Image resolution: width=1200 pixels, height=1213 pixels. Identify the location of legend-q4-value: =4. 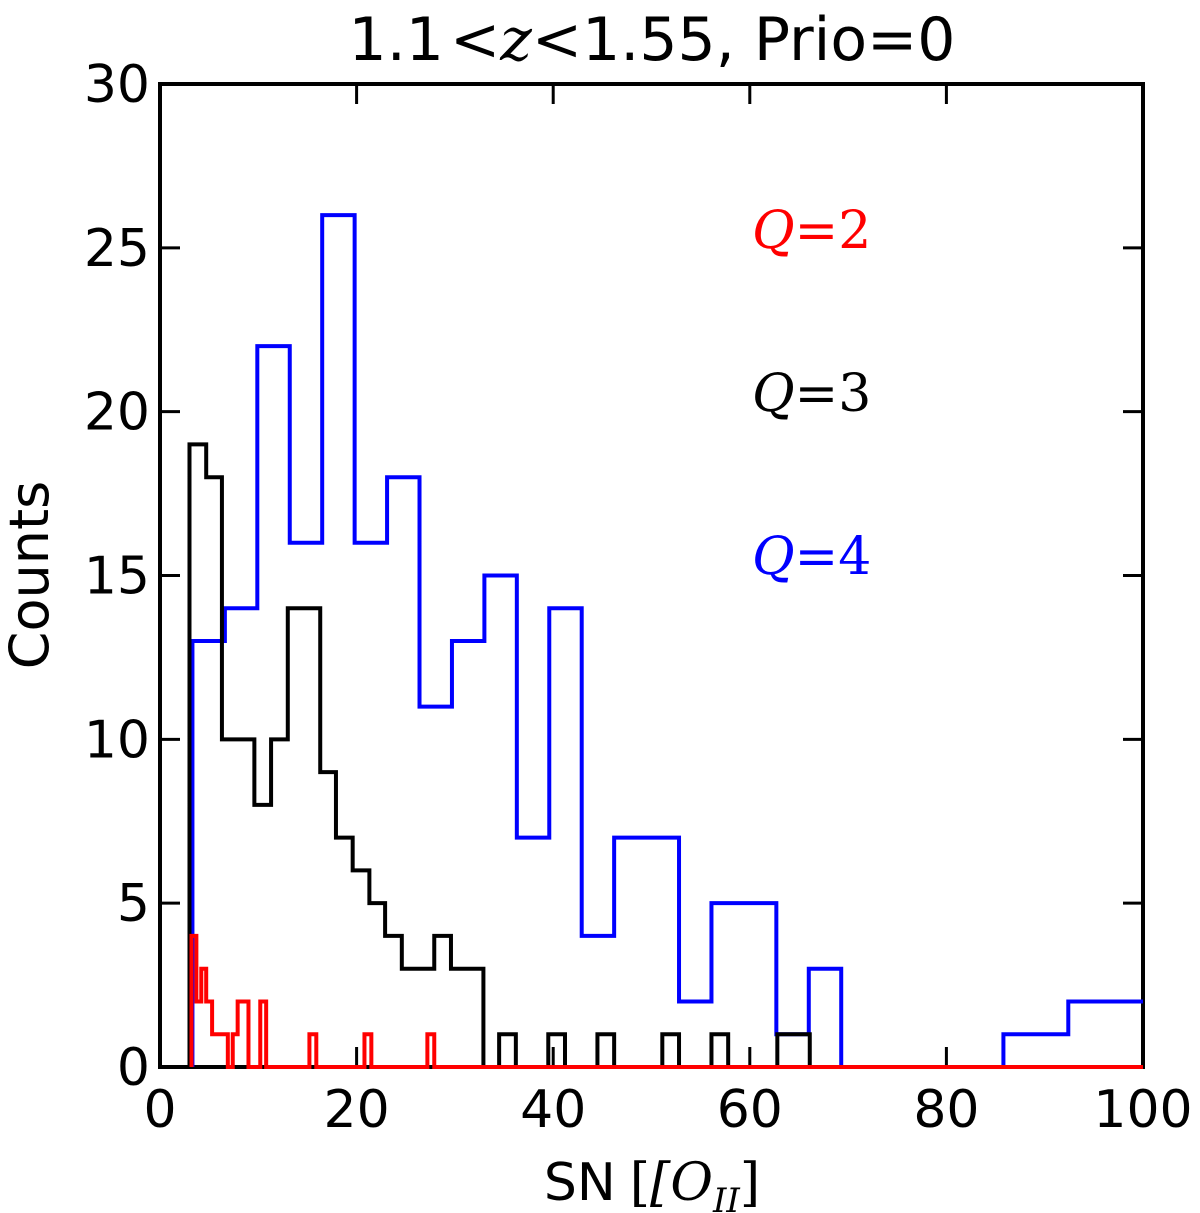
(833, 557).